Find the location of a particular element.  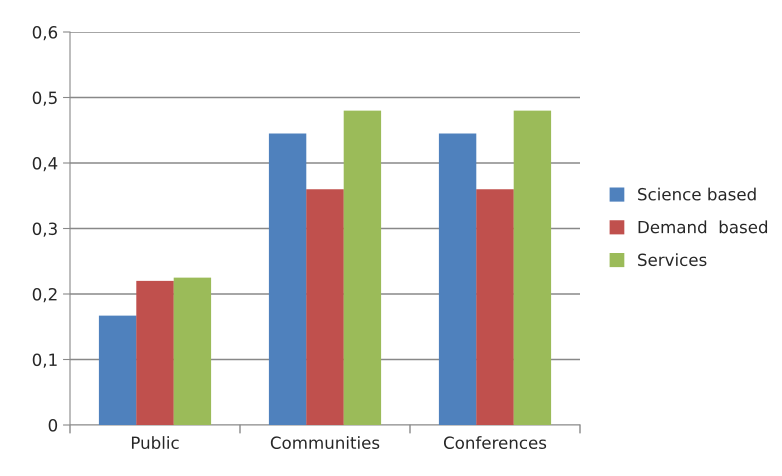

y-tick-label: 0 is located at coordinates (53, 425).